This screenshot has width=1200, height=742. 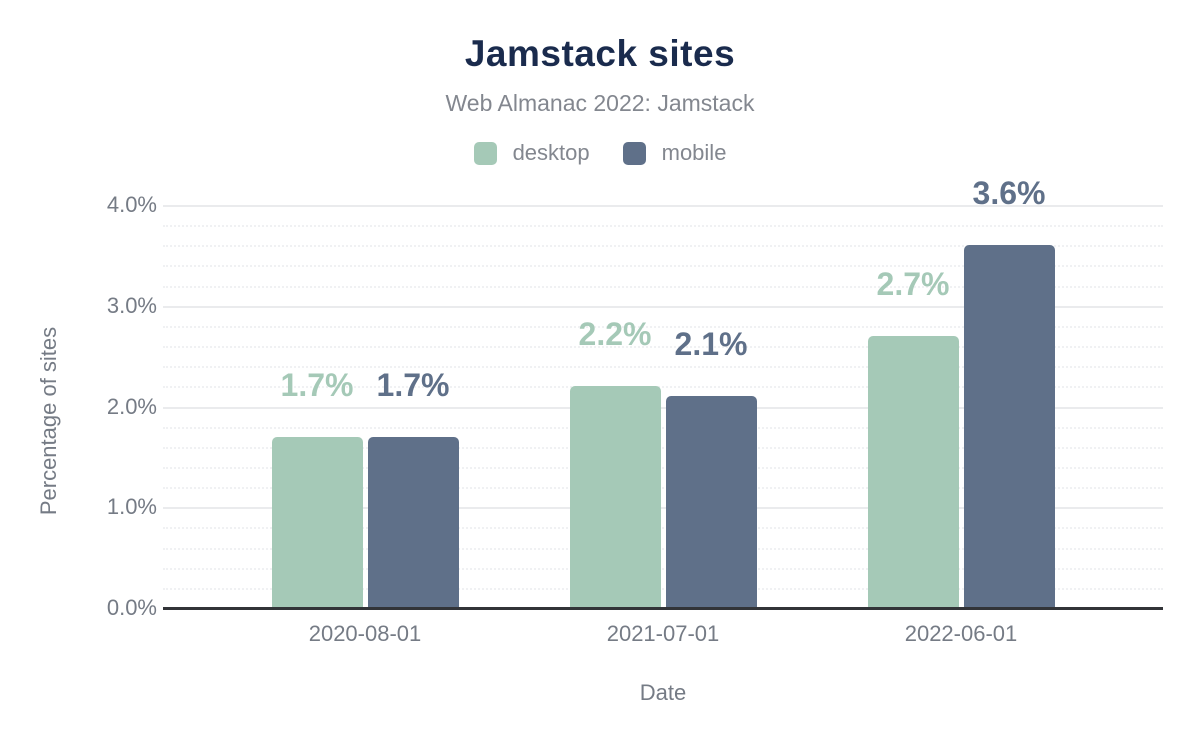 I want to click on x-tick-label: 2021-07-01, so click(x=663, y=633).